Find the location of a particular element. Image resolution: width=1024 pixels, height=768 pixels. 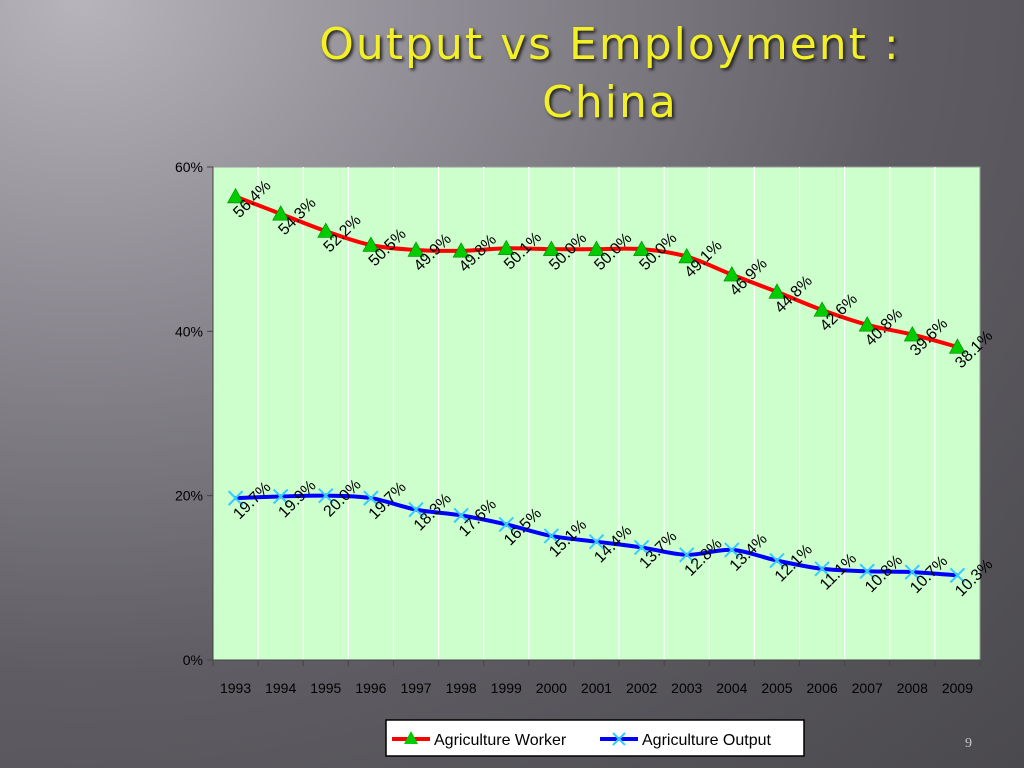

x-tick-label: 1998 is located at coordinates (461, 688).